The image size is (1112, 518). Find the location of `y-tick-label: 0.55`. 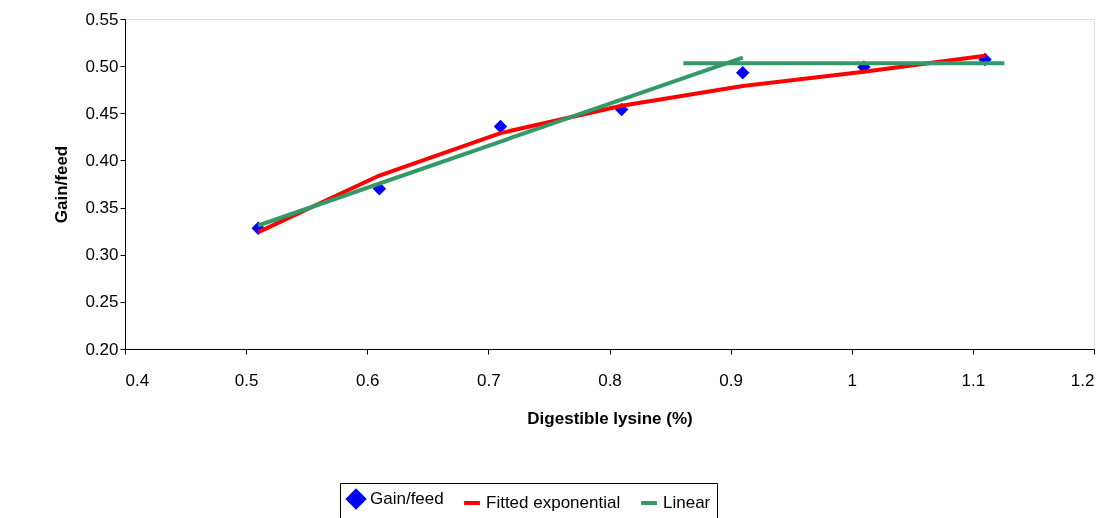

y-tick-label: 0.55 is located at coordinates (102, 19).